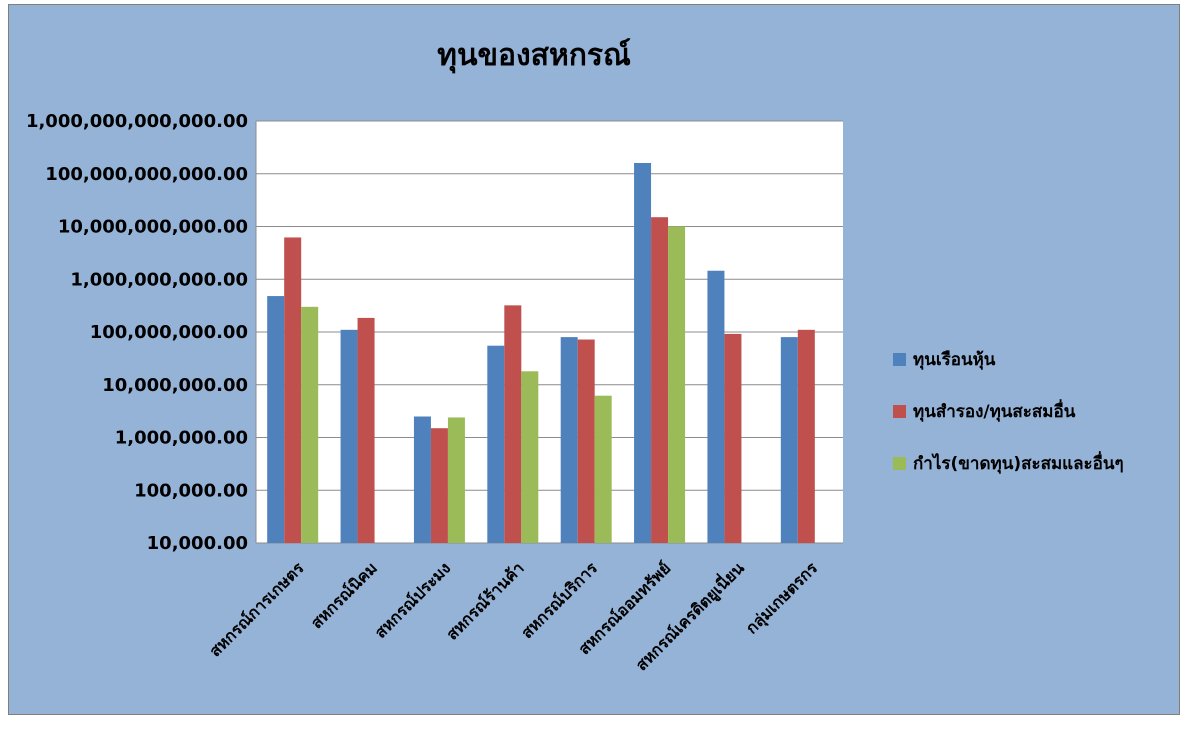  What do you see at coordinates (181, 438) in the screenshot?
I see `y-tick-label: 1,000,000.00` at bounding box center [181, 438].